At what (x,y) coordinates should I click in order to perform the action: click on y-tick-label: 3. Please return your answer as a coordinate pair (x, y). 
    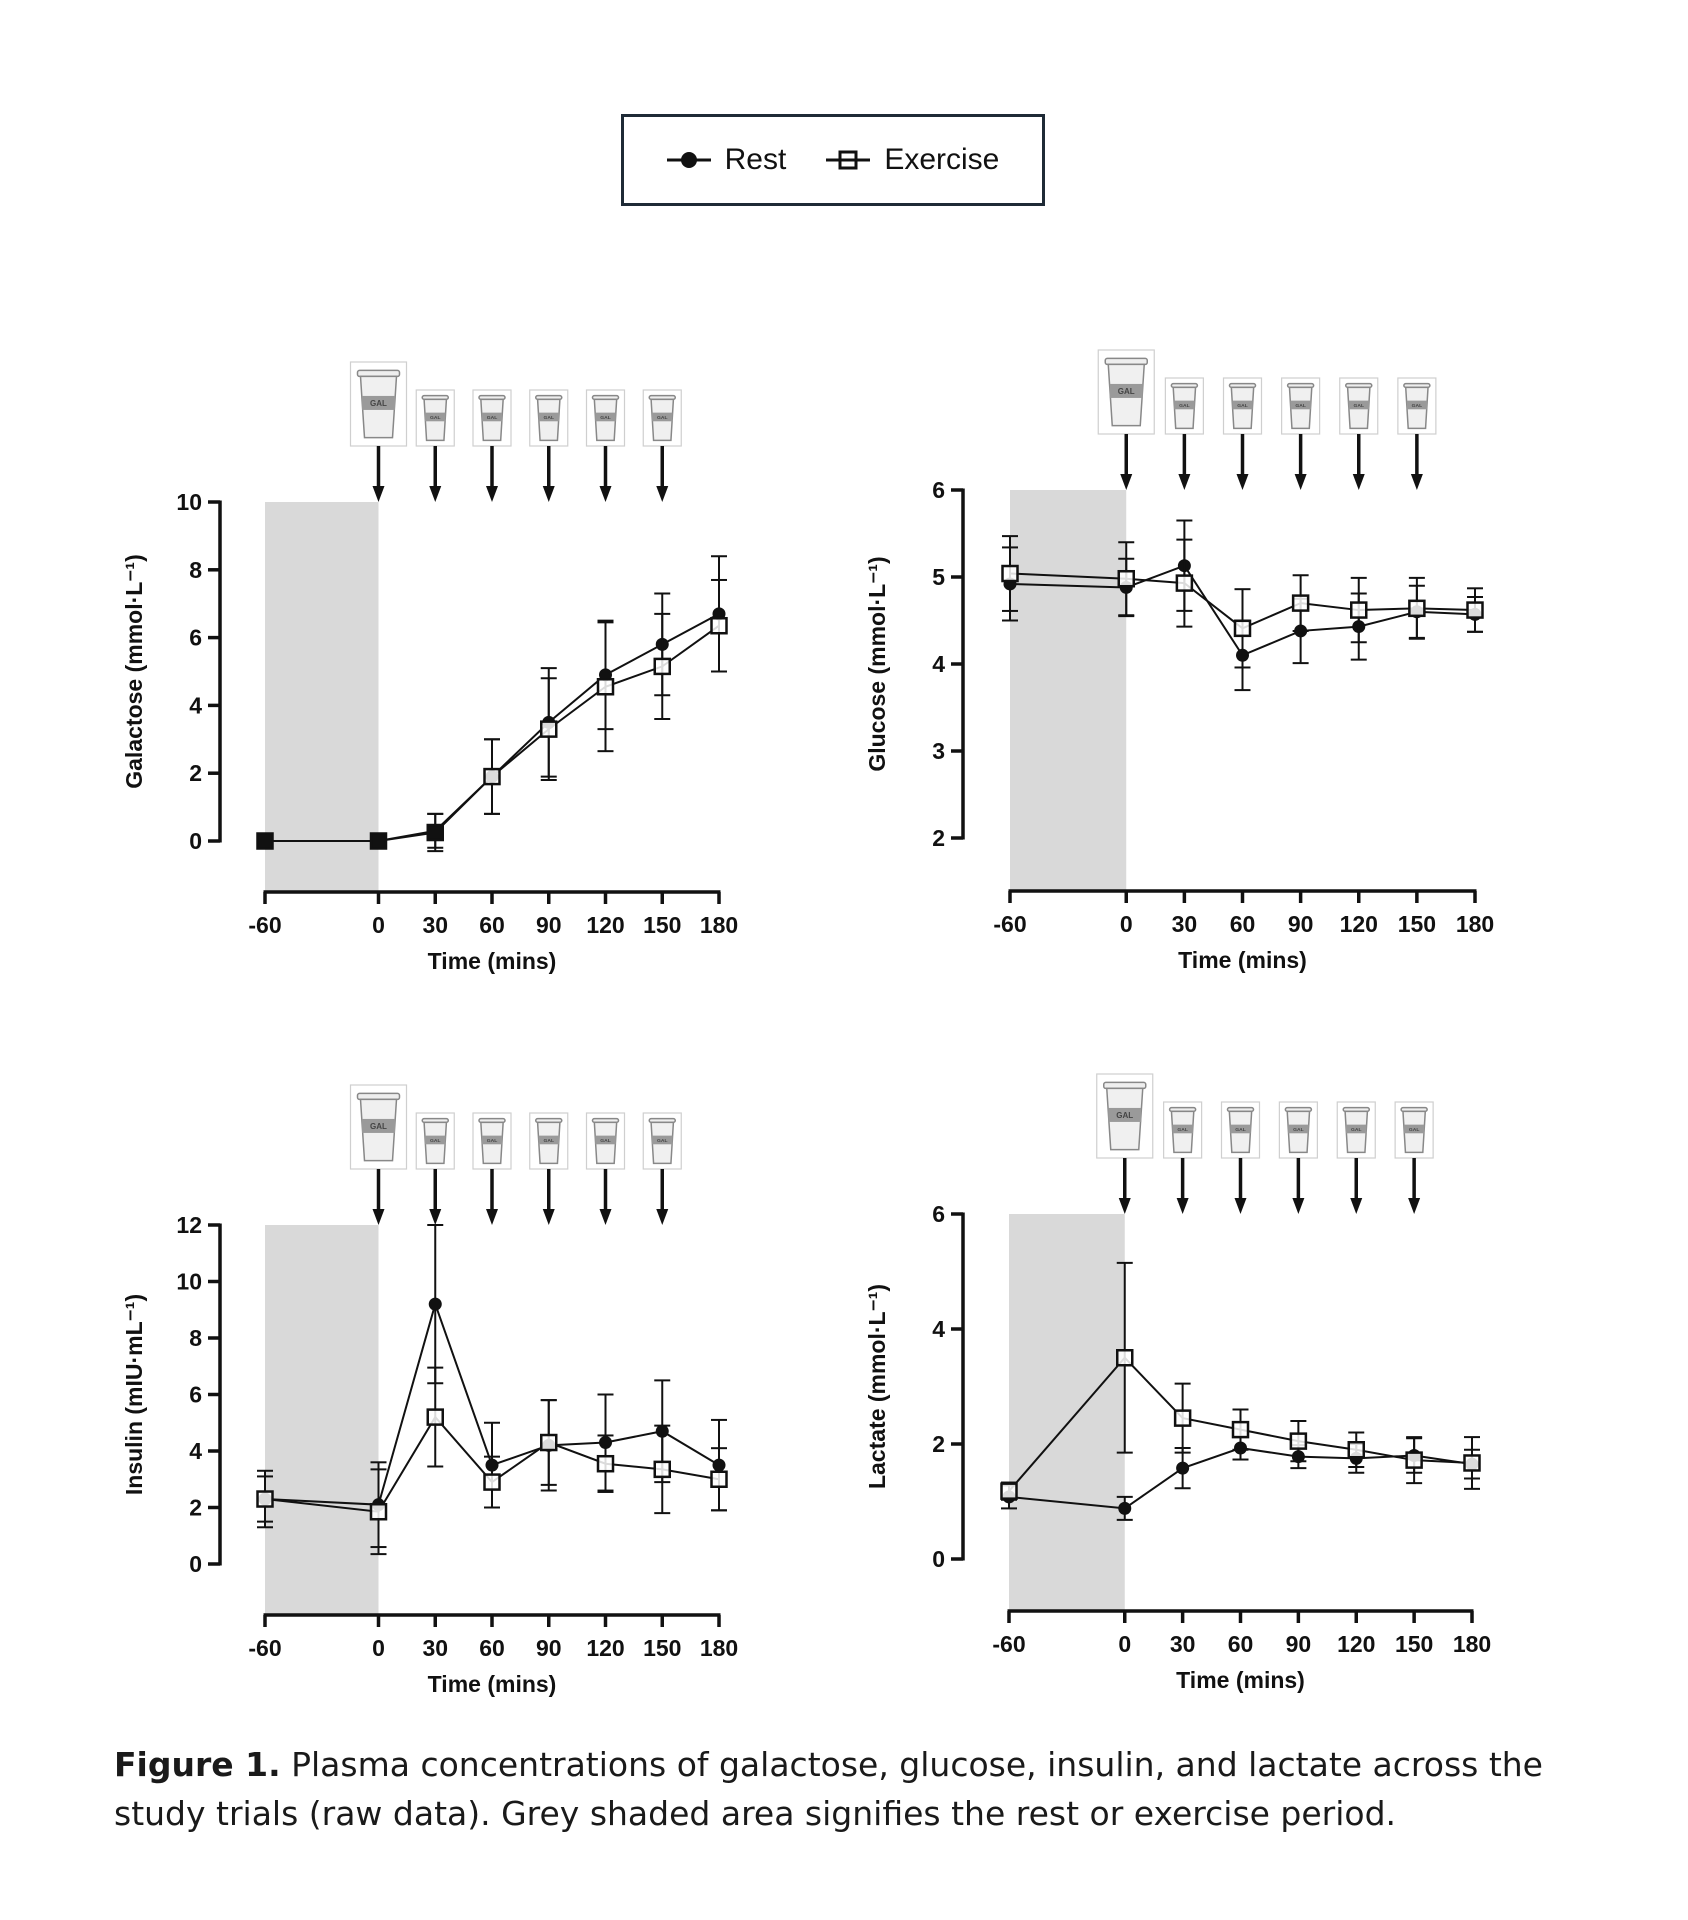
    Looking at the image, I should click on (938, 751).